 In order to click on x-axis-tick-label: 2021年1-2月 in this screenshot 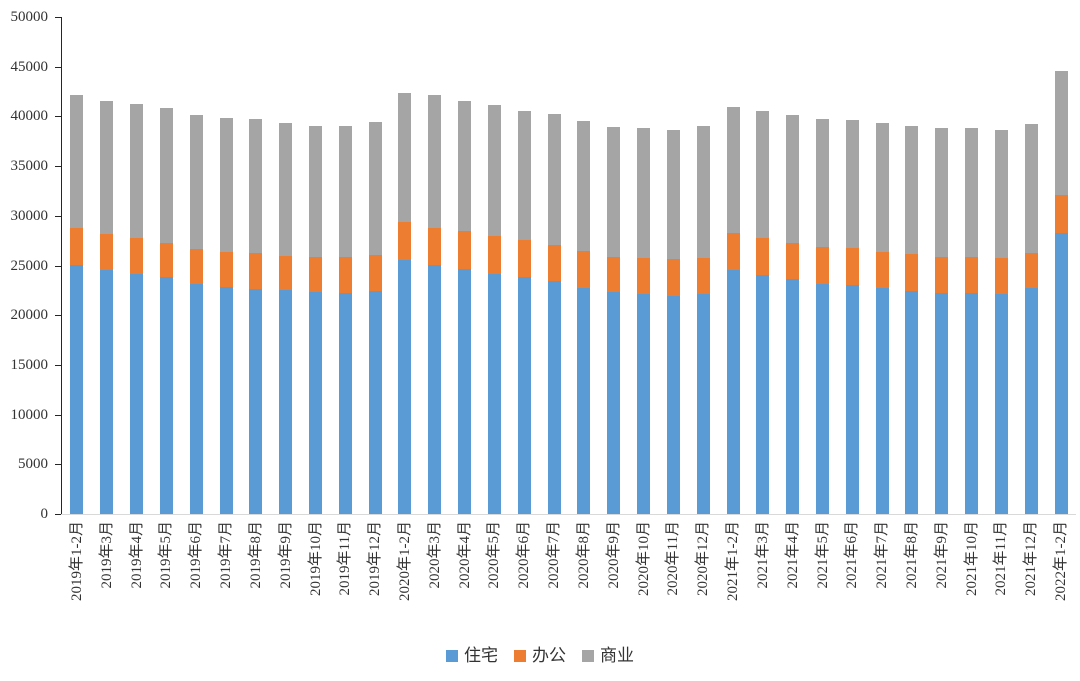, I will do `click(733, 561)`.